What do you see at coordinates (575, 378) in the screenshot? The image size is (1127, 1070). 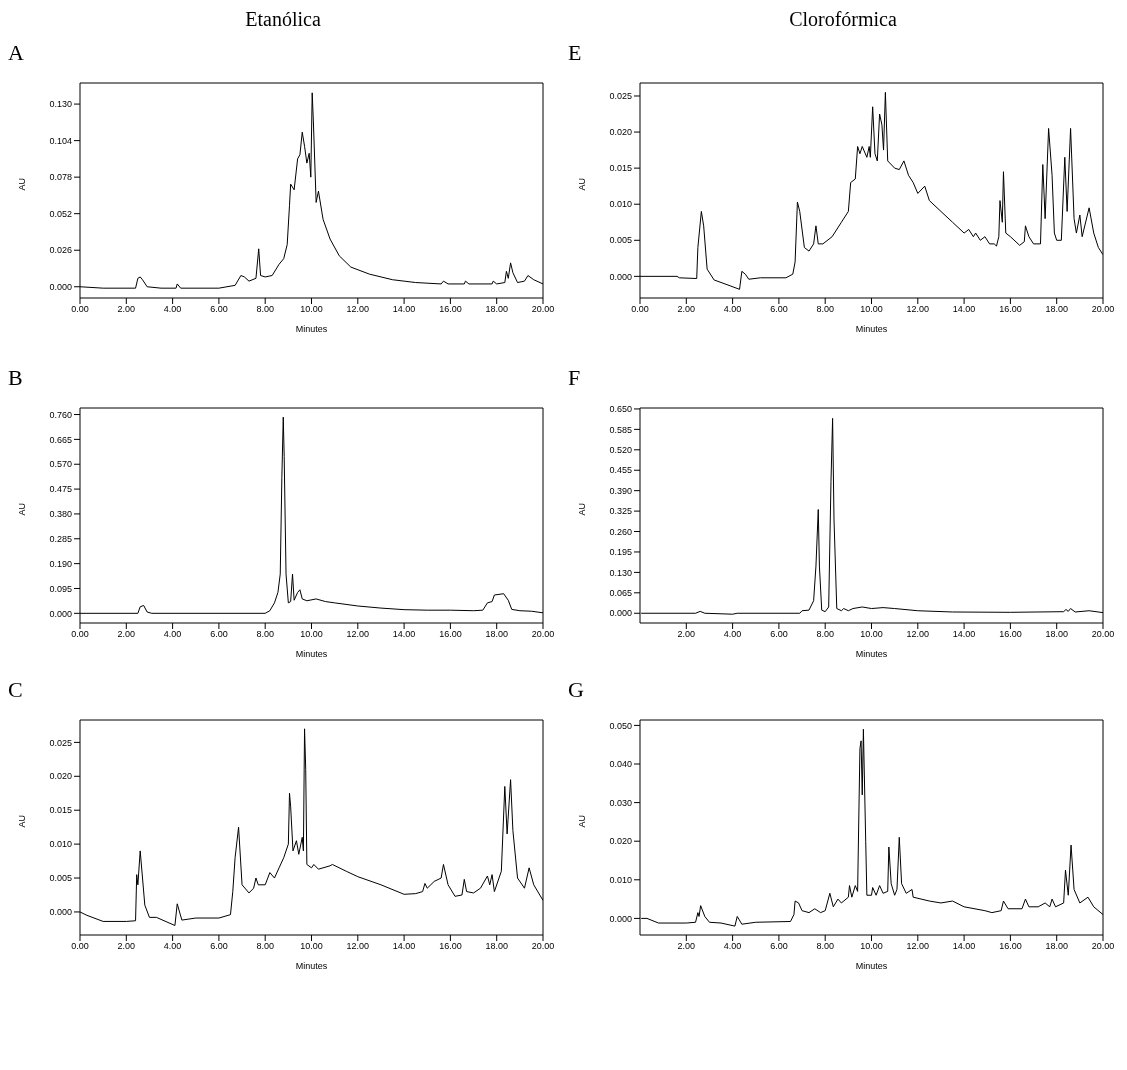 I see `chart-title: F` at bounding box center [575, 378].